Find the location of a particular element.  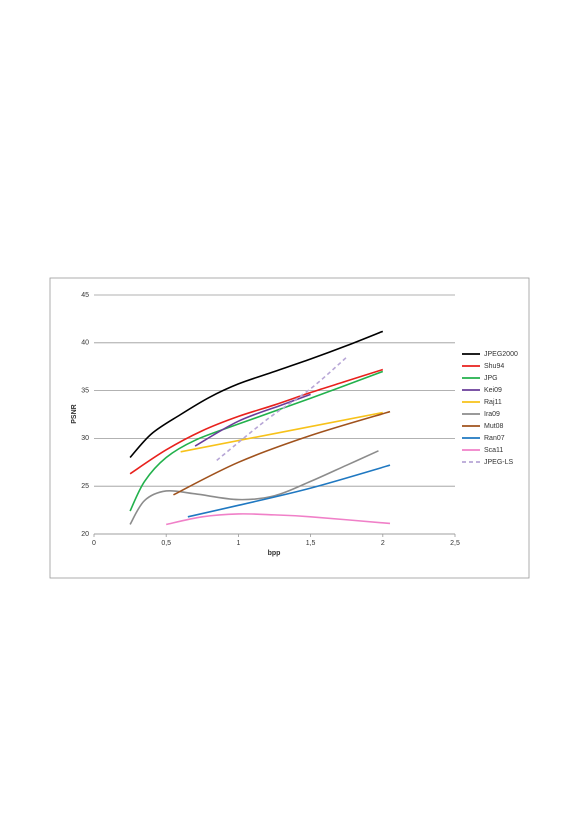

x-tick-label: 2 is located at coordinates (383, 543).